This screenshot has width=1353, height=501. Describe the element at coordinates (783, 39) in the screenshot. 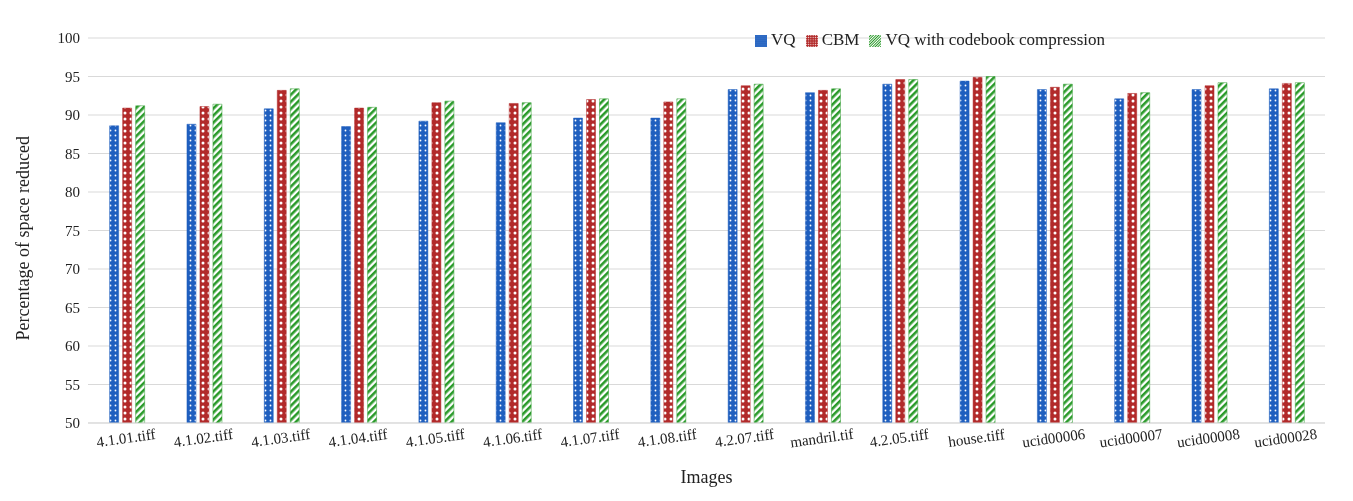

I see `legend-label: VQ` at that location.